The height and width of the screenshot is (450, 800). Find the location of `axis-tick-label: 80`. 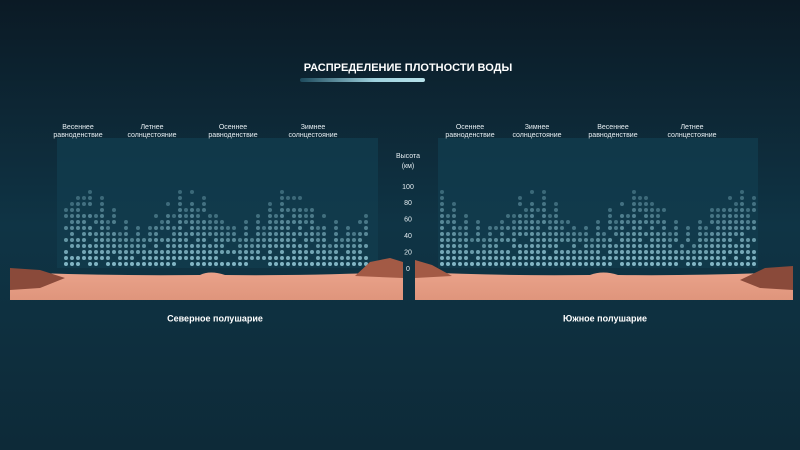

axis-tick-label: 80 is located at coordinates (408, 203).